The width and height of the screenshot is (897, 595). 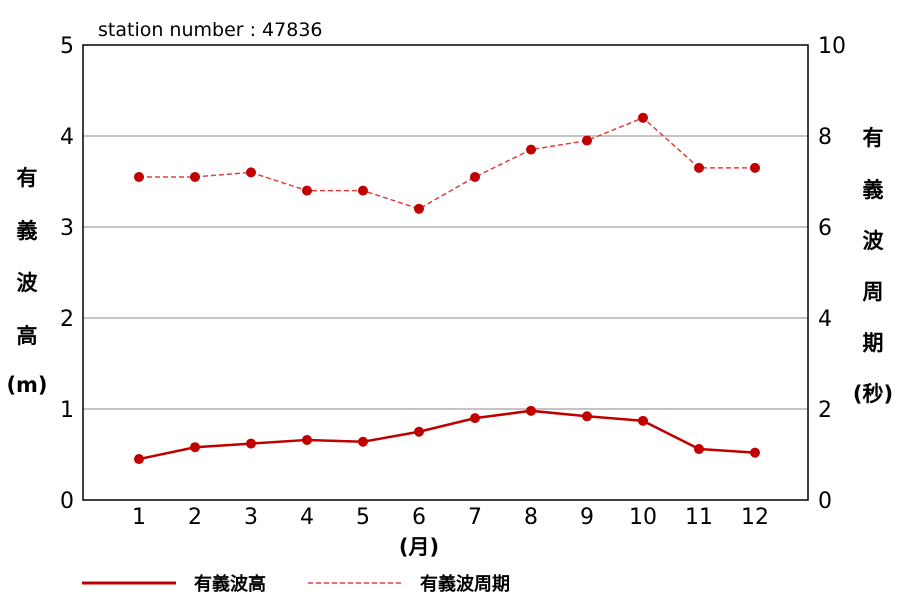 I want to click on left-y-axis-label: 有義波高 (m), so click(x=26, y=281).